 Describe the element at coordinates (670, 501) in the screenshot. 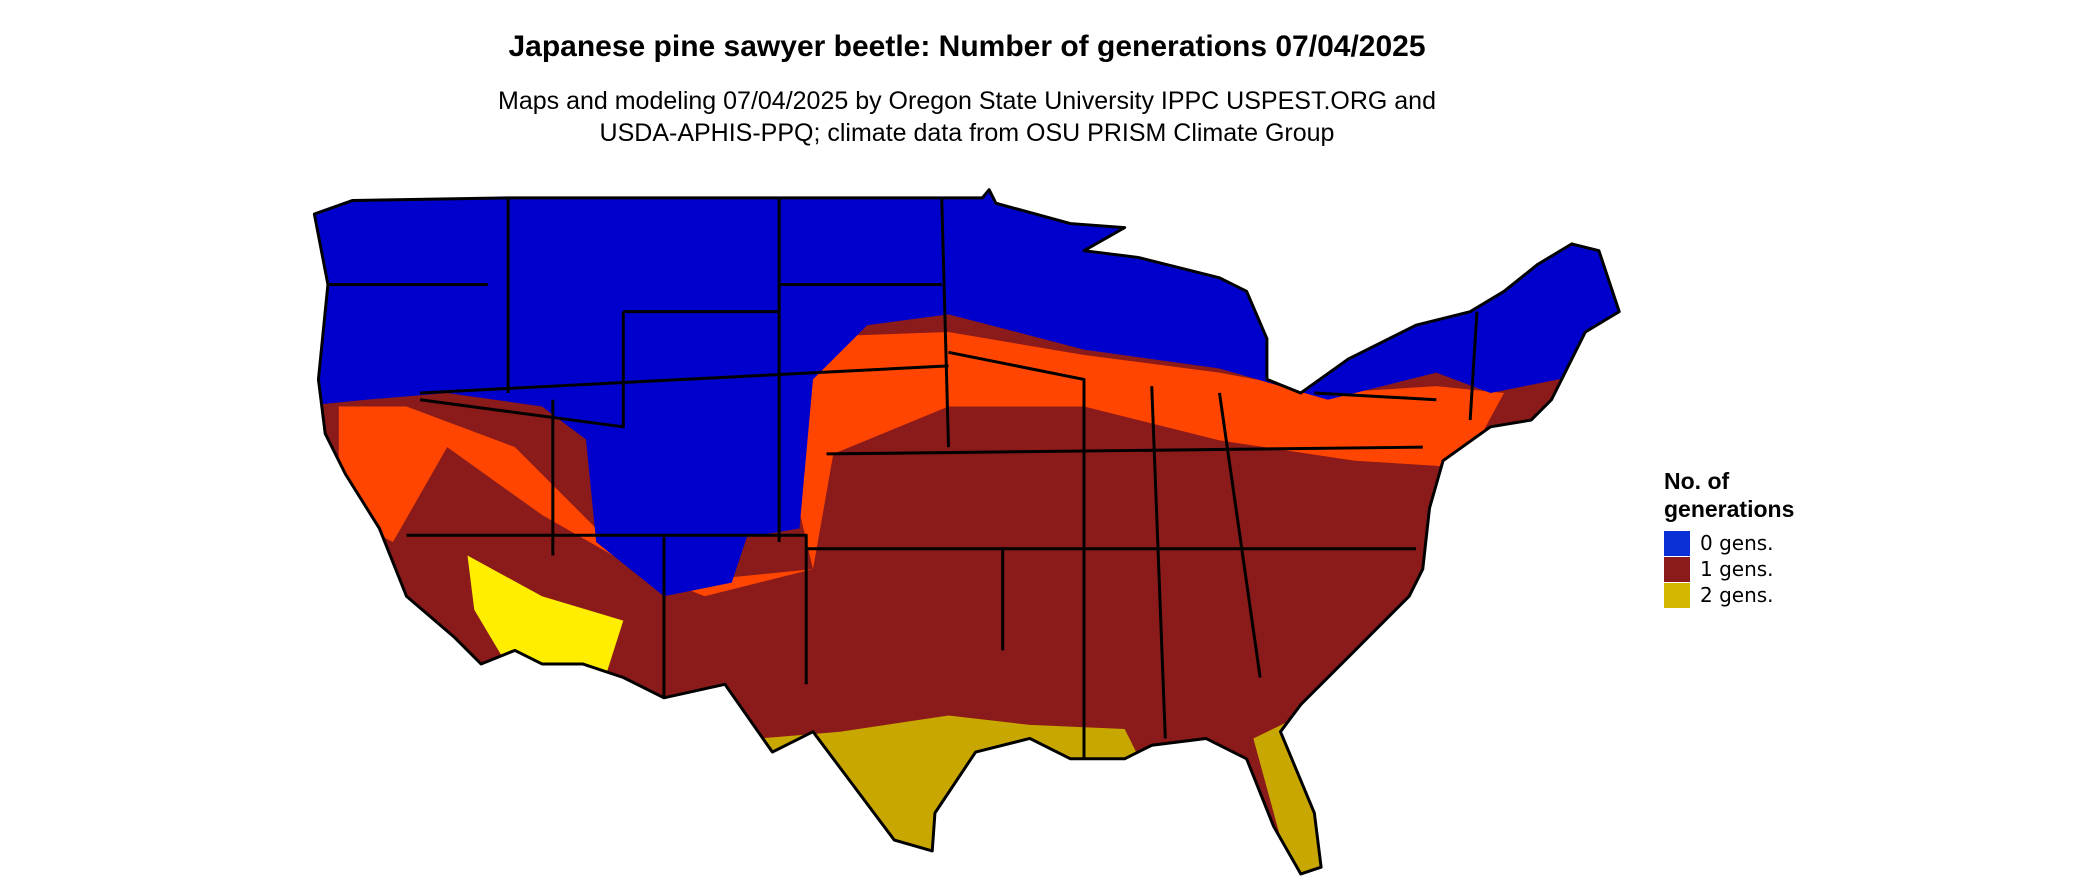

I see `region-0-gen` at that location.